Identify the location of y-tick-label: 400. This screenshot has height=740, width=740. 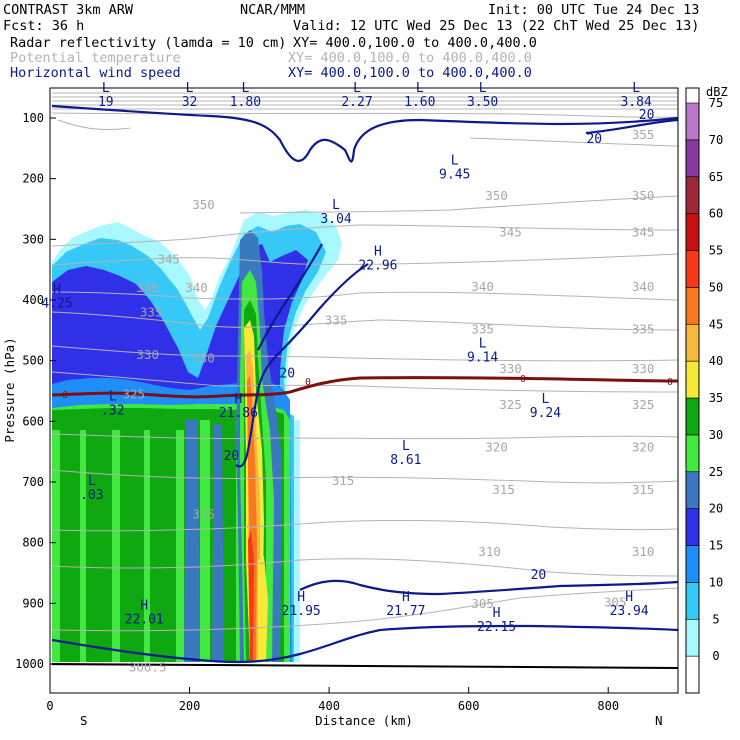
(33, 300).